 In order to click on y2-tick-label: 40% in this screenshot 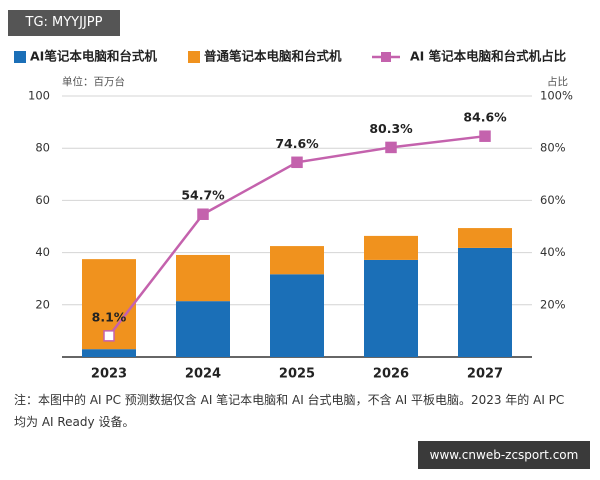, I will do `click(553, 252)`.